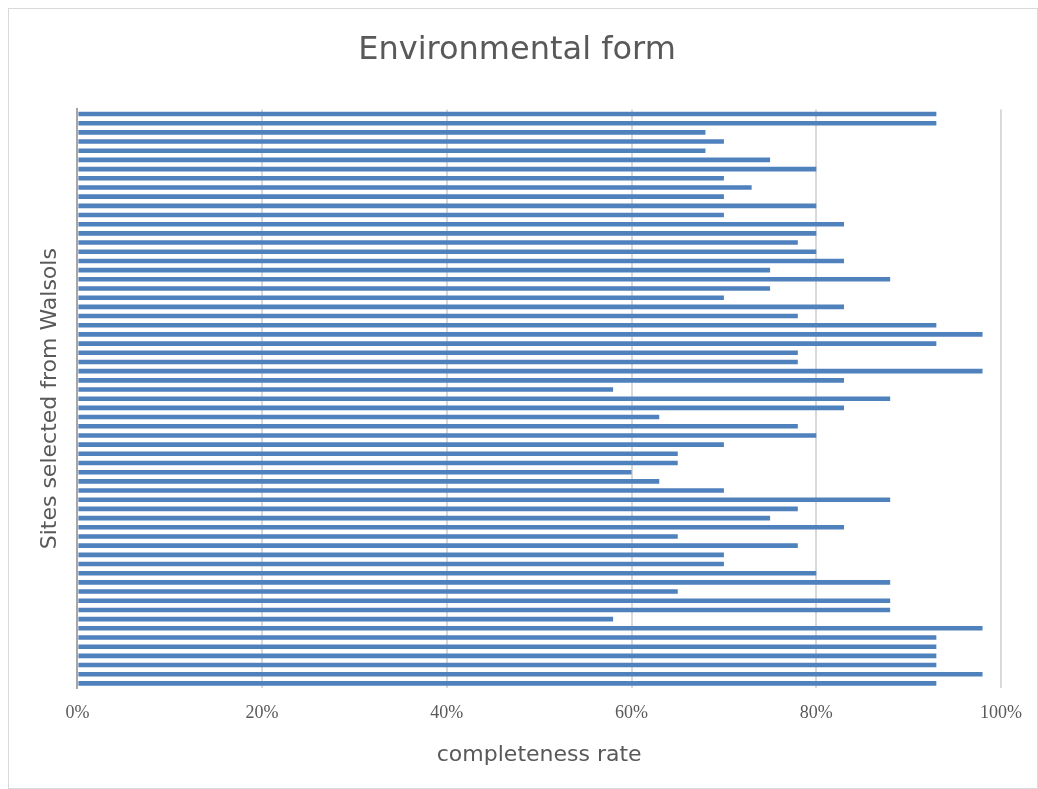 The height and width of the screenshot is (789, 1038). What do you see at coordinates (632, 711) in the screenshot?
I see `x-tick-label: 60%` at bounding box center [632, 711].